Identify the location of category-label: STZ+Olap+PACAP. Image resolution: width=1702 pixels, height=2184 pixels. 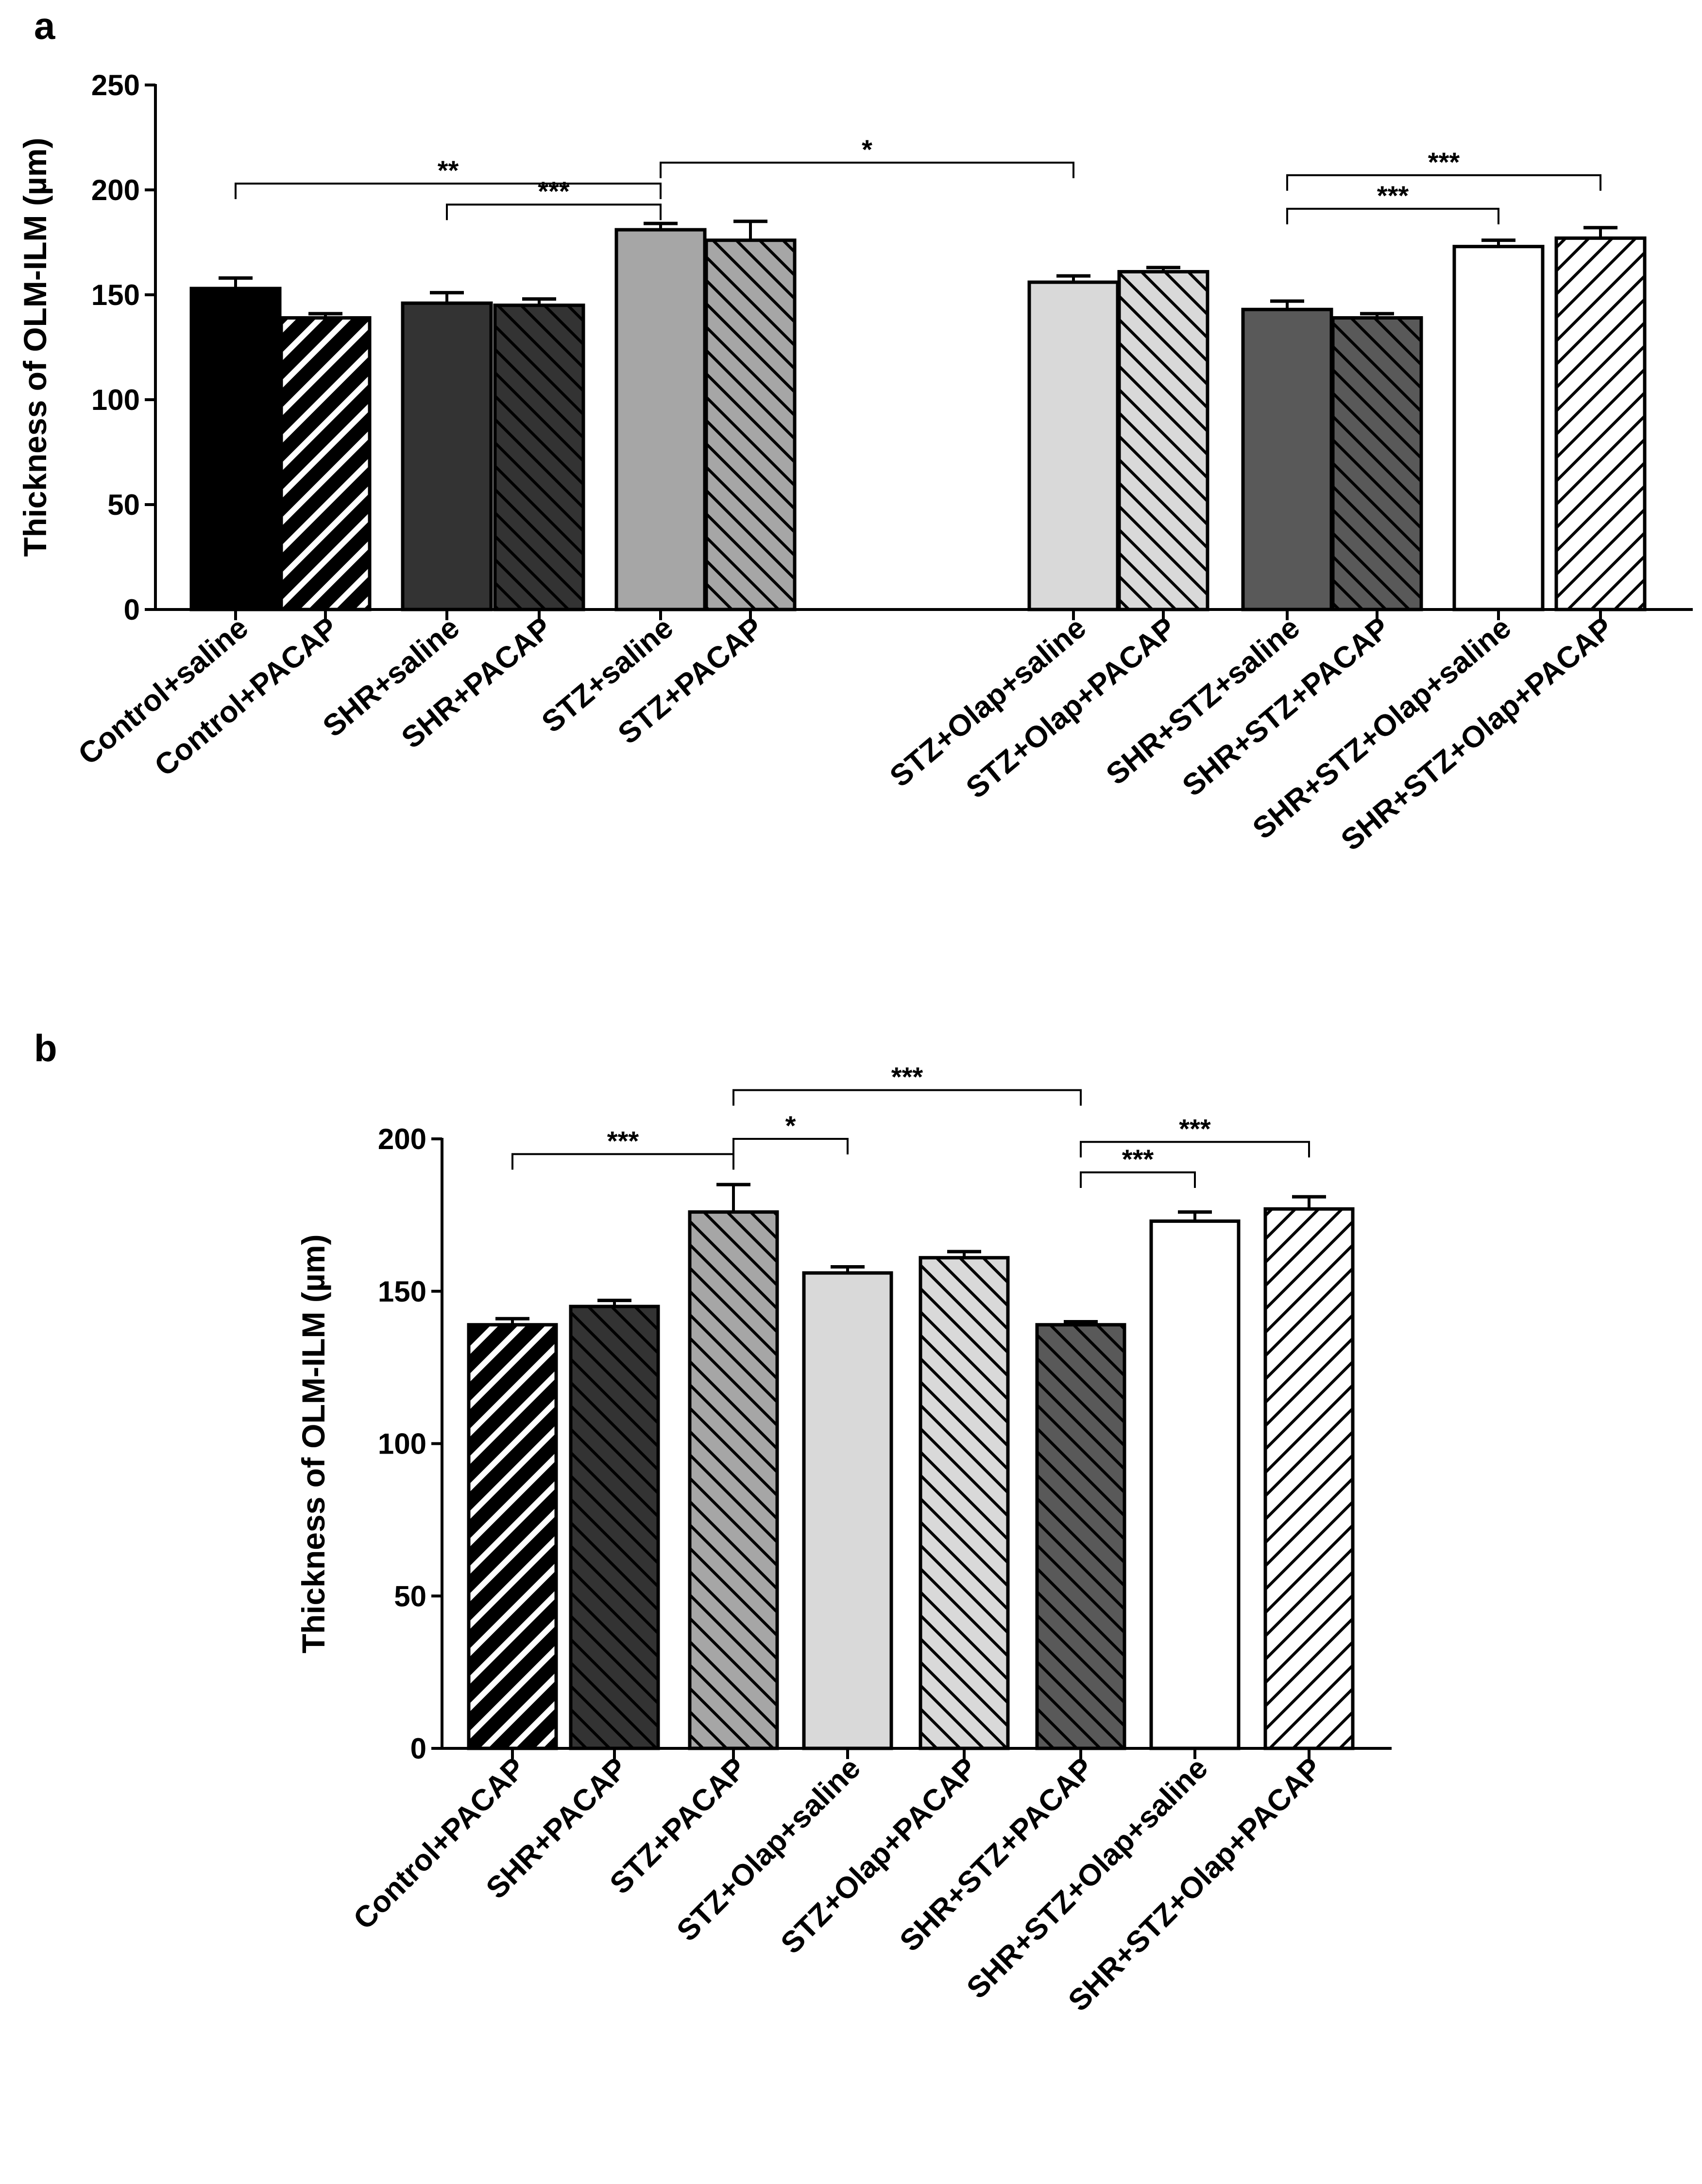
(878, 1855).